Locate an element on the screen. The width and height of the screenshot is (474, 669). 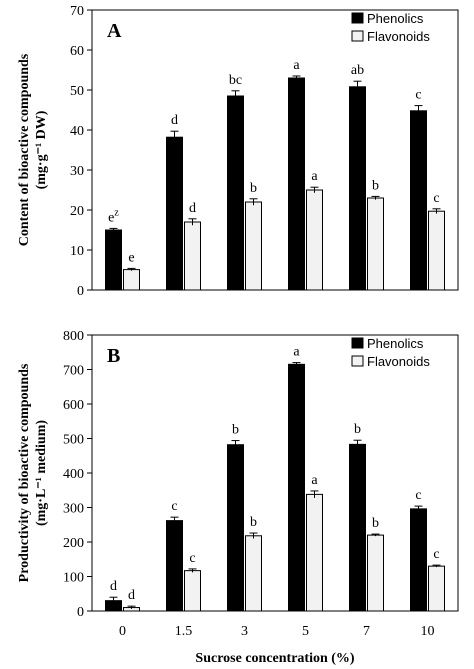
x-axis-label: Sucrose concentration (%) is located at coordinates (274, 658).